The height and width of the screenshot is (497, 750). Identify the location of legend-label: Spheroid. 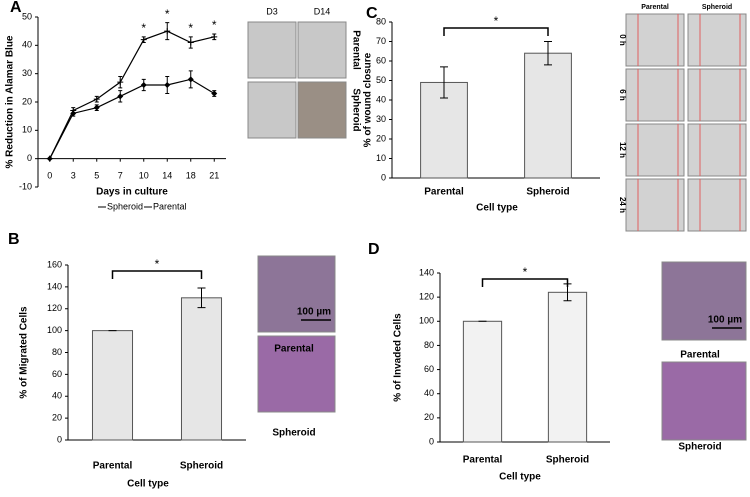
(125, 206).